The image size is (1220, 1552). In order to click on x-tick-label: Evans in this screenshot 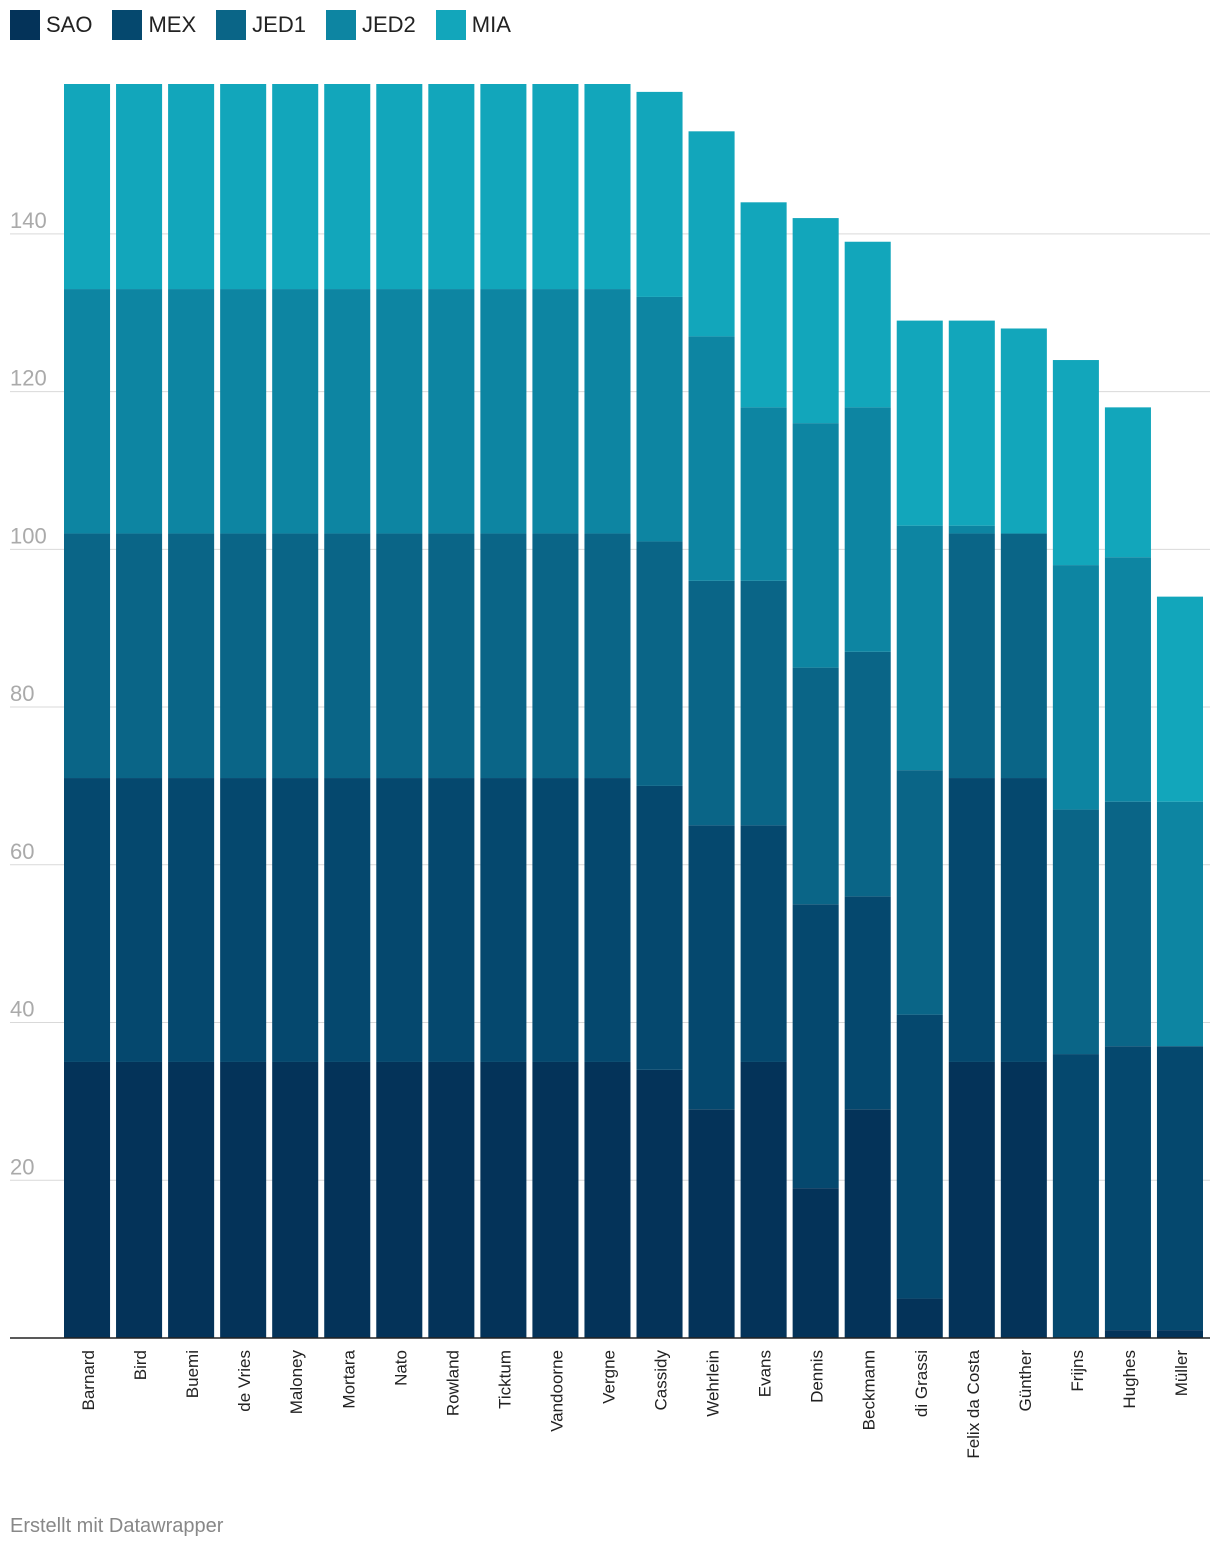, I will do `click(765, 1373)`.